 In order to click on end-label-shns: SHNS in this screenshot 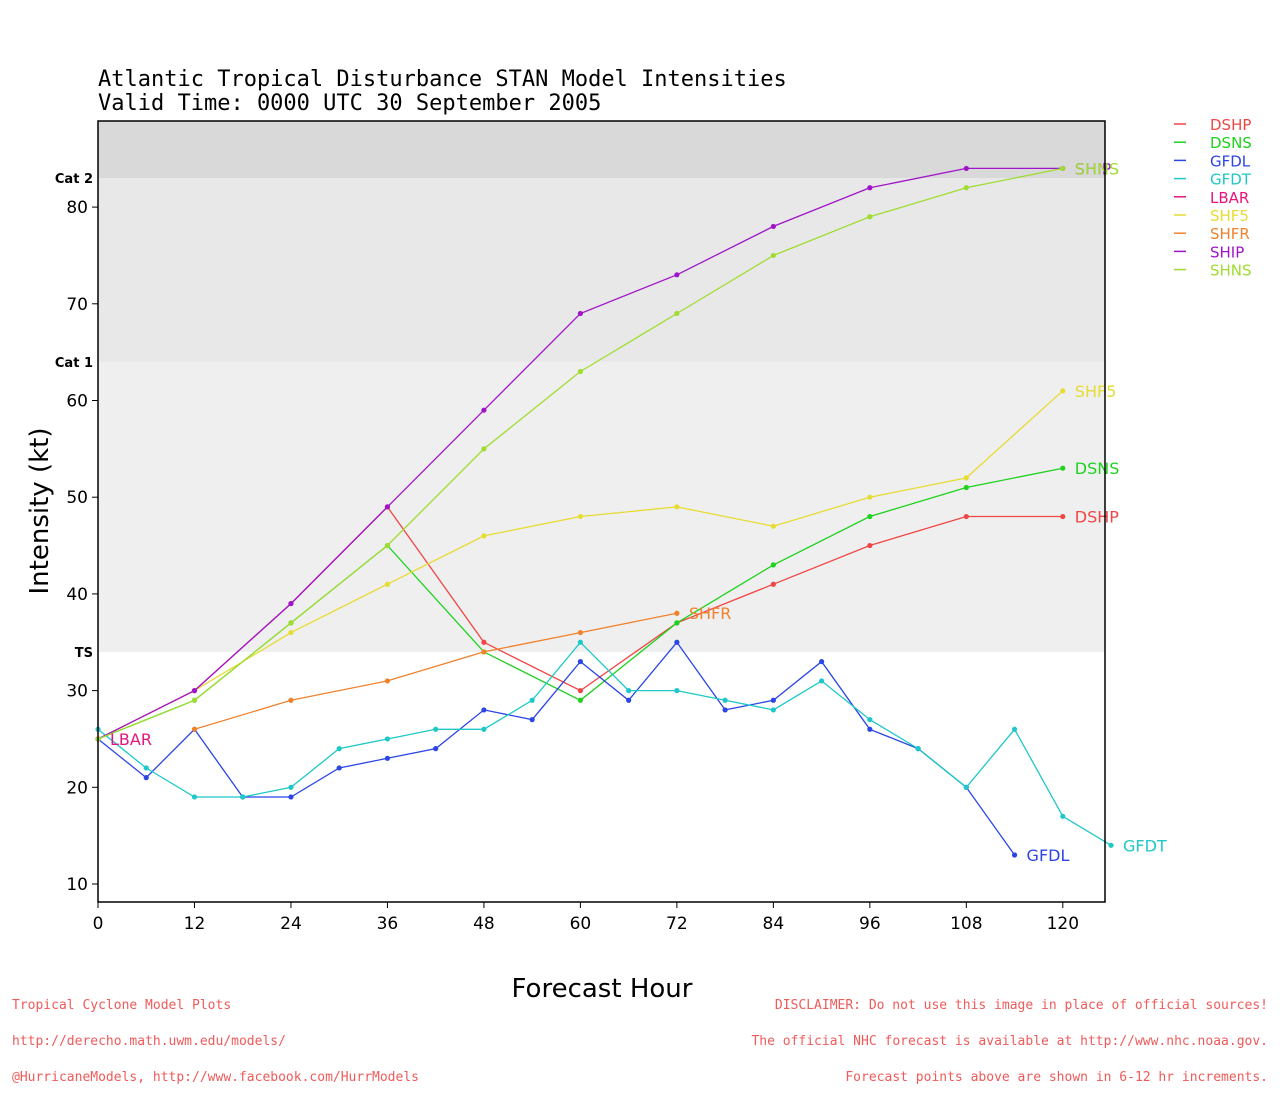, I will do `click(1097, 168)`.